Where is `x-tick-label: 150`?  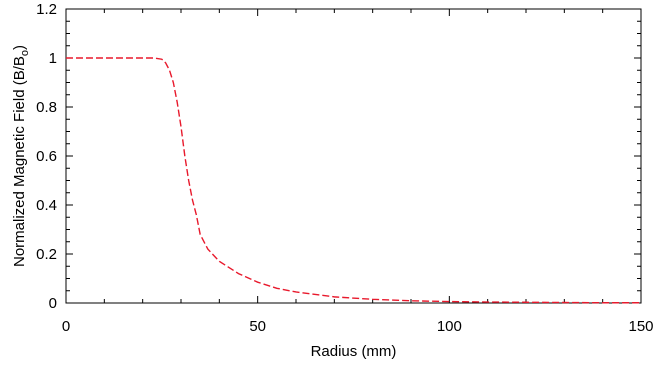 x-tick-label: 150 is located at coordinates (640, 326).